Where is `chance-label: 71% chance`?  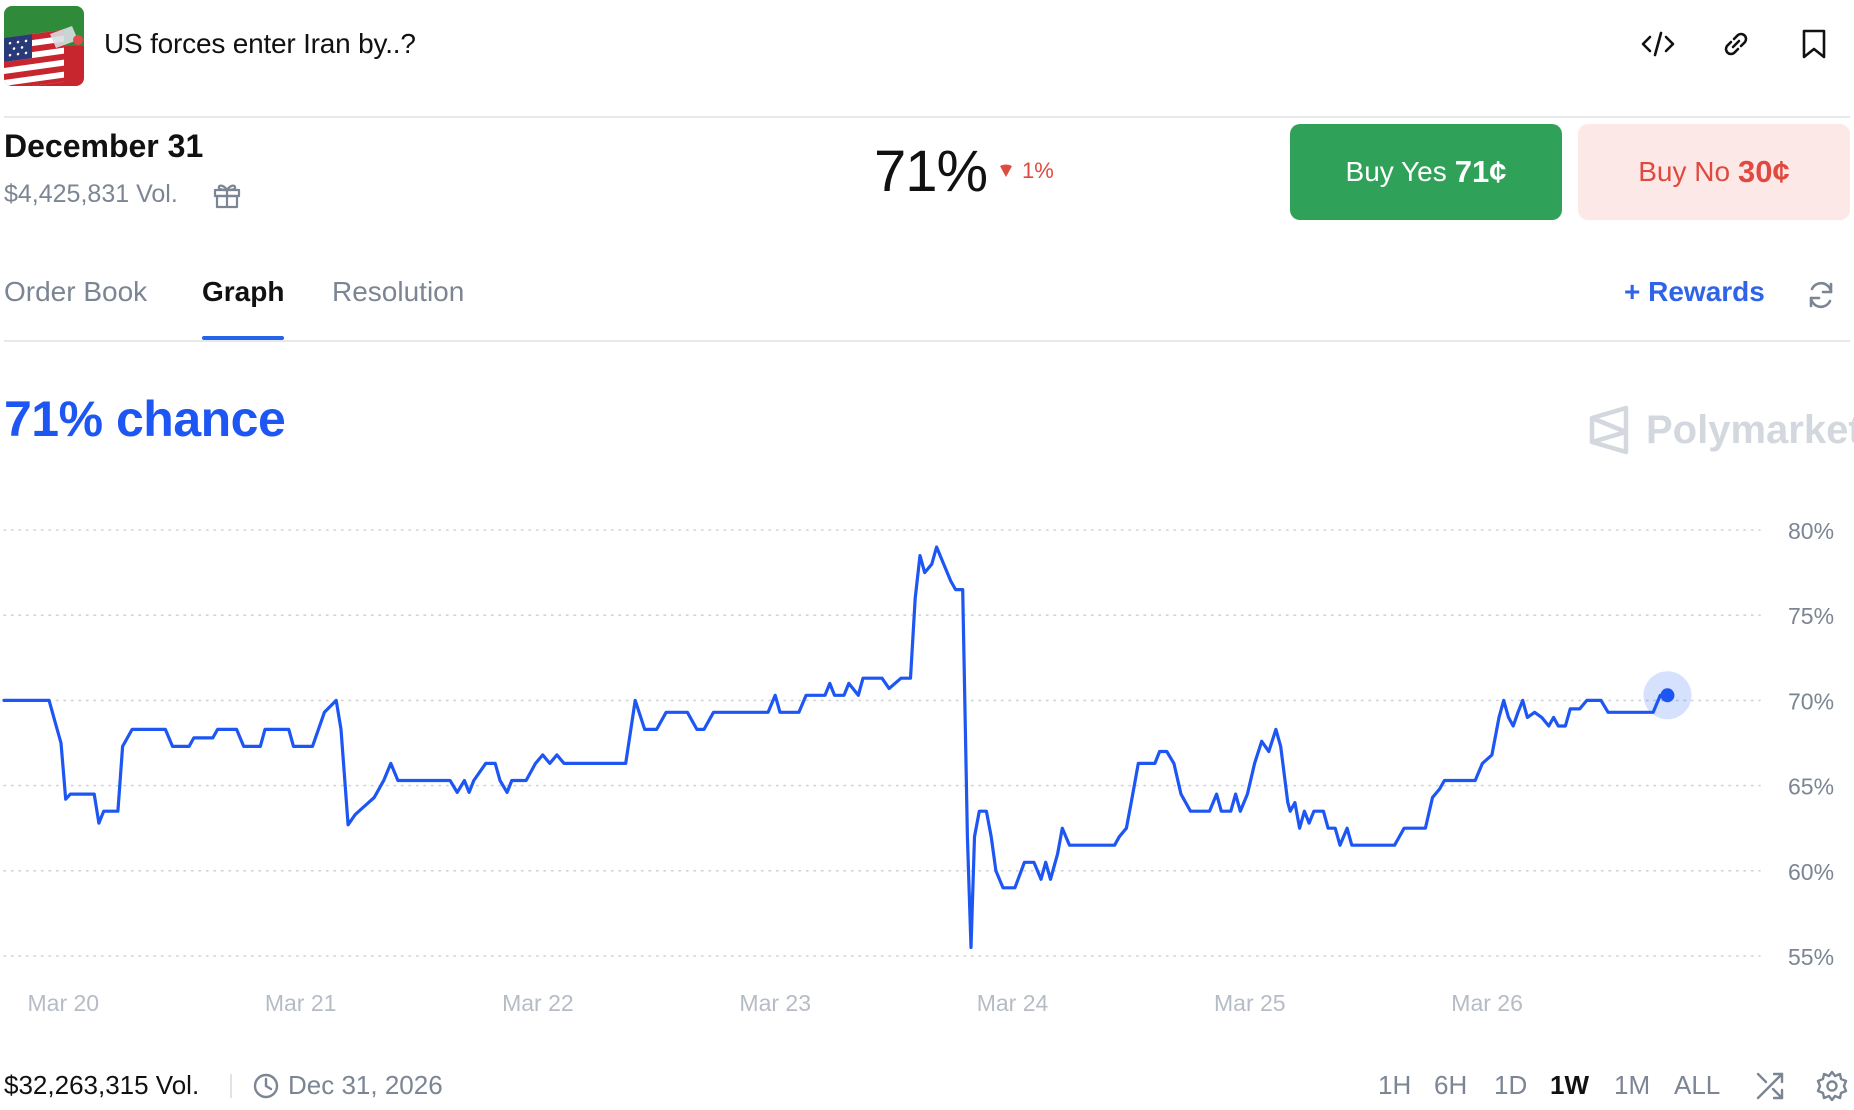 chance-label: 71% chance is located at coordinates (145, 419).